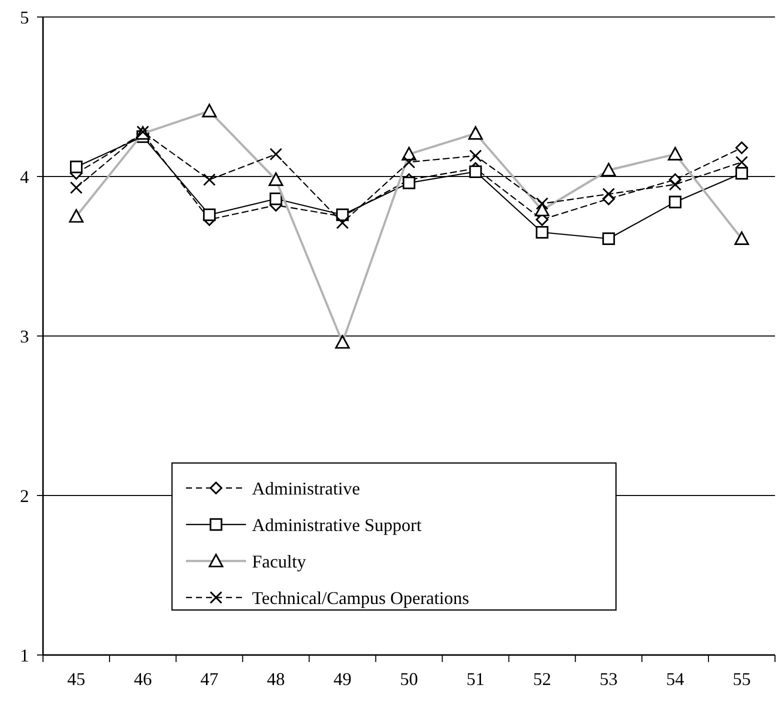  What do you see at coordinates (741, 679) in the screenshot?
I see `x-tick-label: 55` at bounding box center [741, 679].